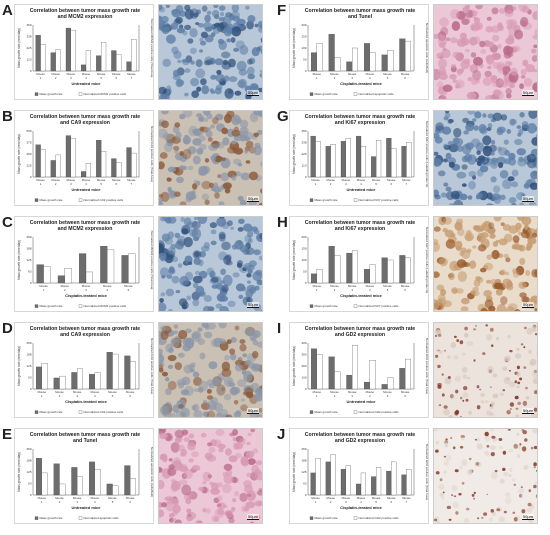  Describe the element at coordinates (51, 94) in the screenshot. I see `legend-label: Mass growth rate` at that location.